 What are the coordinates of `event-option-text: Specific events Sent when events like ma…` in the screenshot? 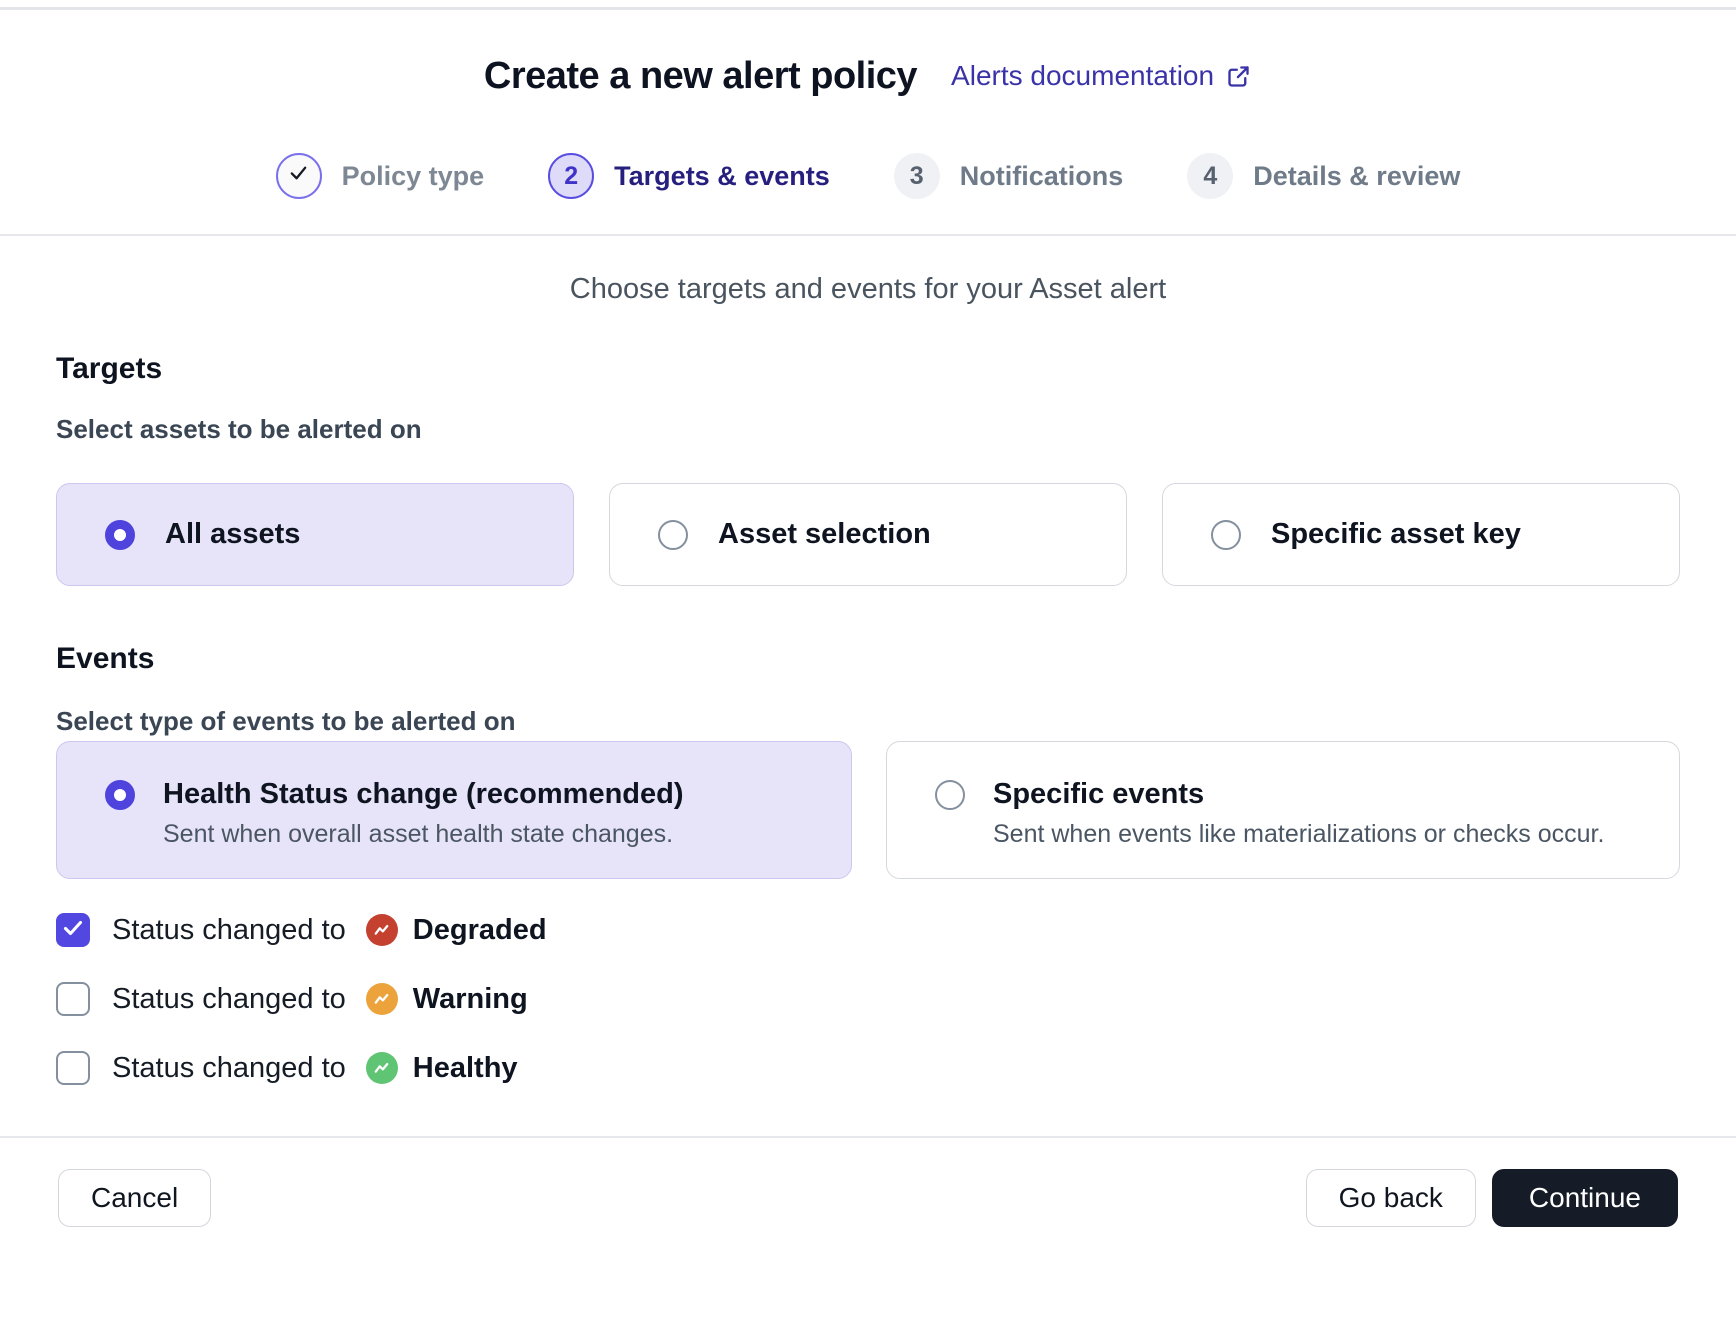 It's located at (1298, 813).